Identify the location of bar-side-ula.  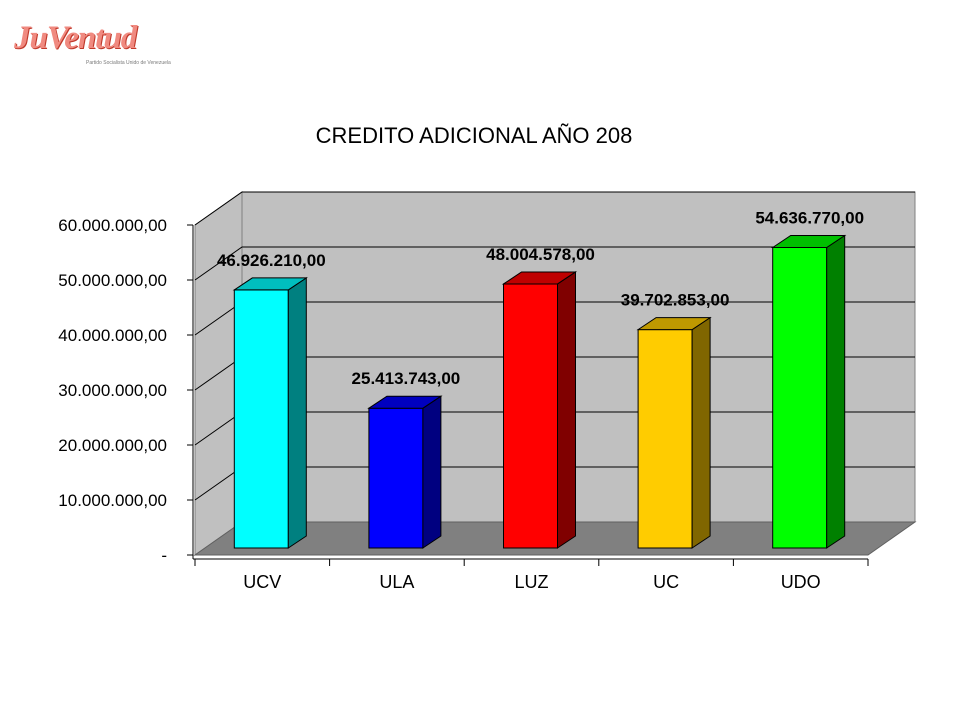
(432, 472).